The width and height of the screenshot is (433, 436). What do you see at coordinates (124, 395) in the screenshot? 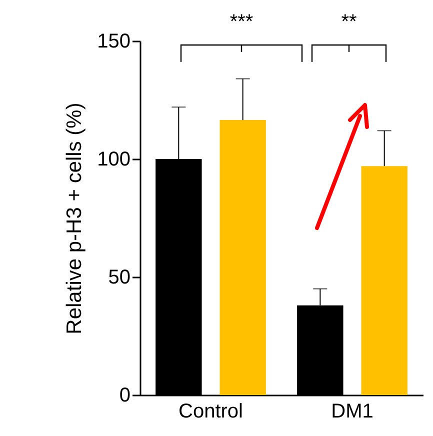
I see `y-tick-label: 0` at bounding box center [124, 395].